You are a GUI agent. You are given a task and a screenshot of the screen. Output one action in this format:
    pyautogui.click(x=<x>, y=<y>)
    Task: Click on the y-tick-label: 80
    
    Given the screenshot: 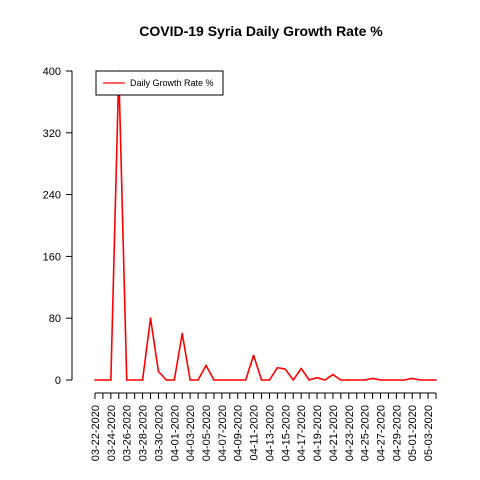 What is the action you would take?
    pyautogui.click(x=55, y=319)
    